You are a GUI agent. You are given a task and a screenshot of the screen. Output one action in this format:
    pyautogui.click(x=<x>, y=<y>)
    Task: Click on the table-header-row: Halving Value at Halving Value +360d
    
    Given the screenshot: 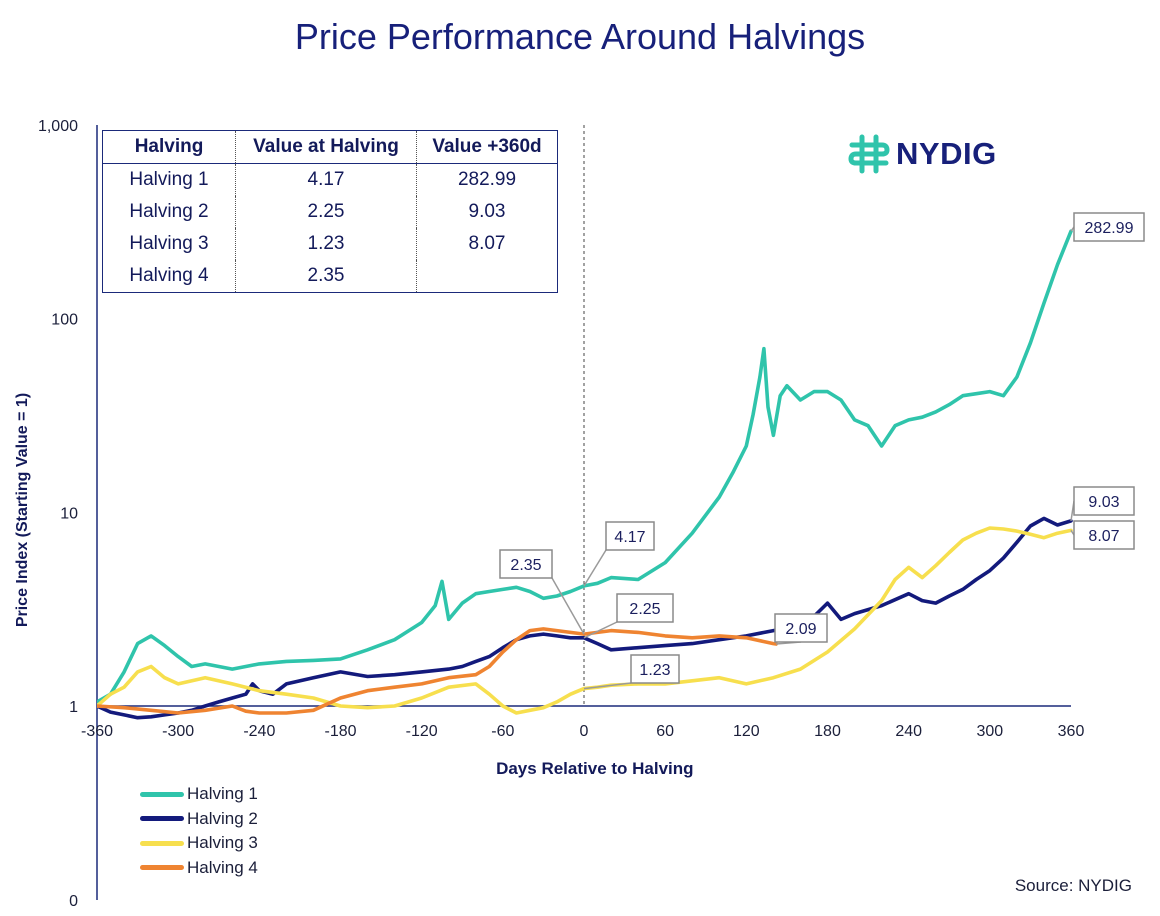 What is the action you would take?
    pyautogui.click(x=330, y=147)
    